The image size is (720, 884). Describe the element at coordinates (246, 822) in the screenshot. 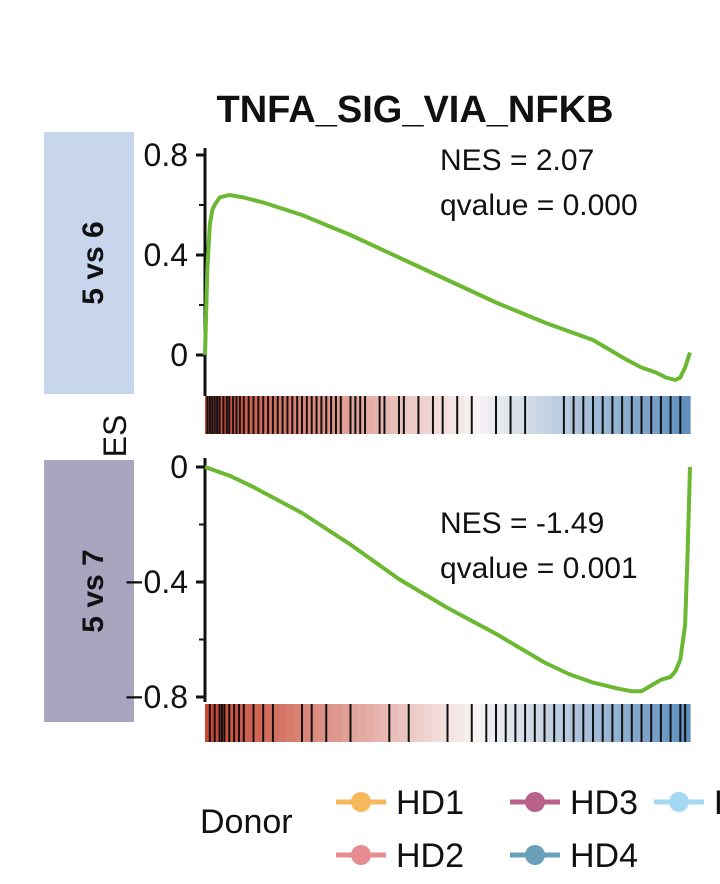

I see `legend-title: Donor` at that location.